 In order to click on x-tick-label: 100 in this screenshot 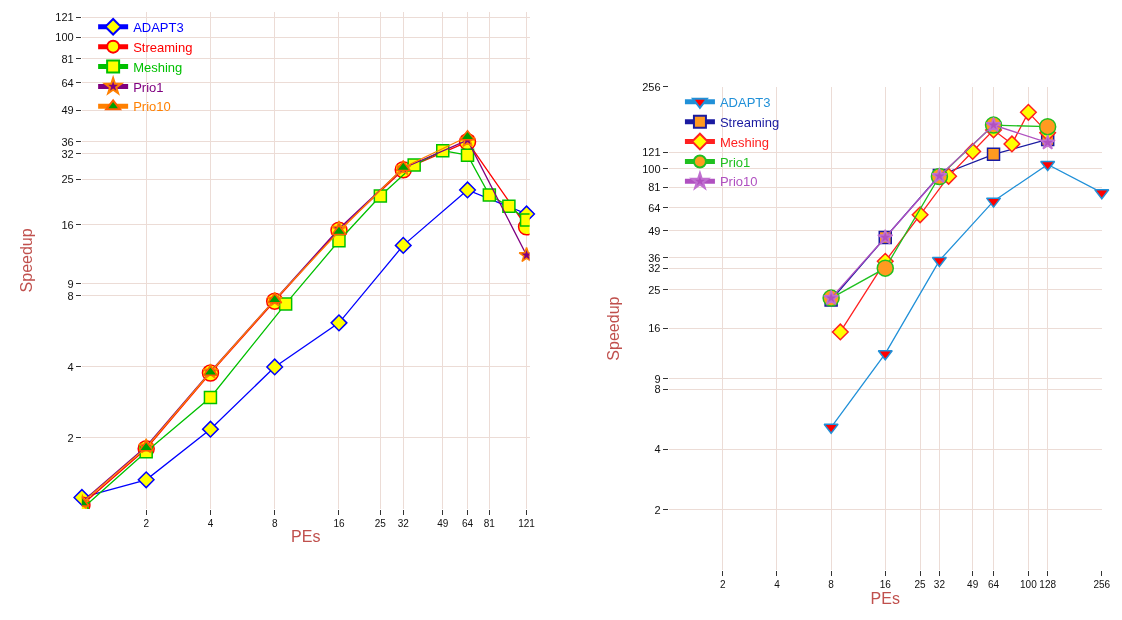, I will do `click(1029, 585)`.